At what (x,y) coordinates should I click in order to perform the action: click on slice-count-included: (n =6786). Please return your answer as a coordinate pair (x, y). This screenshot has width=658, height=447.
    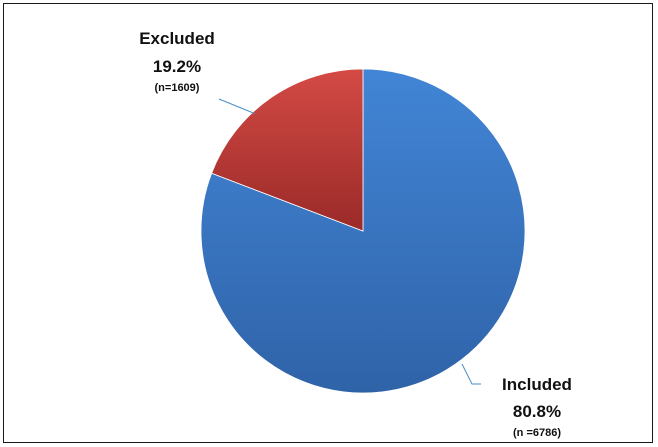
    Looking at the image, I should click on (537, 433).